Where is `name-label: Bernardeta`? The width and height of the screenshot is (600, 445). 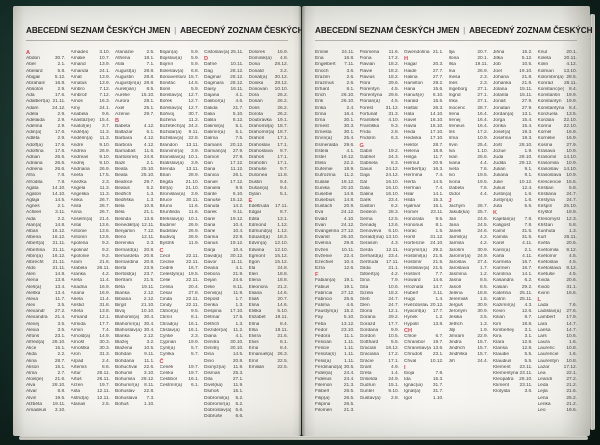
name-label: Bernardeta is located at coordinates (127, 256).